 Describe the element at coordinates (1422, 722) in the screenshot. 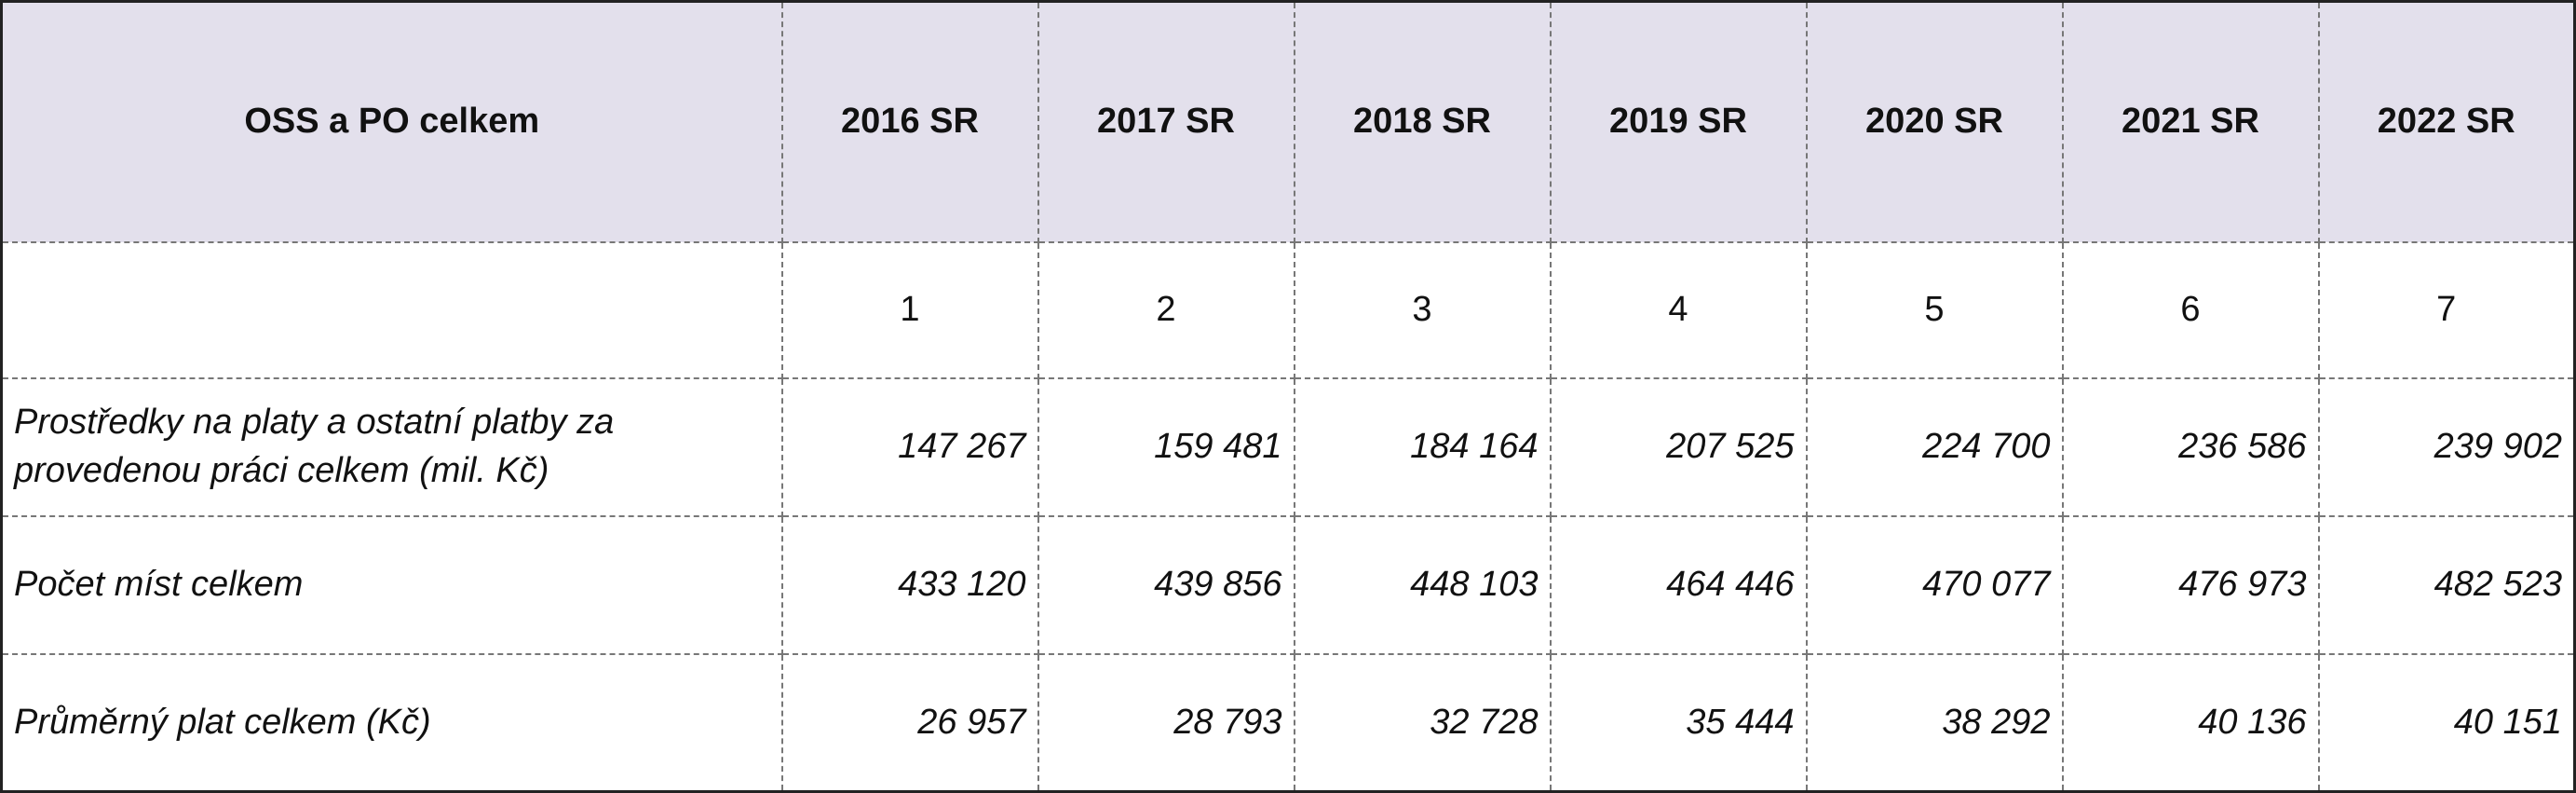

I see `value-cell: 32 728` at that location.